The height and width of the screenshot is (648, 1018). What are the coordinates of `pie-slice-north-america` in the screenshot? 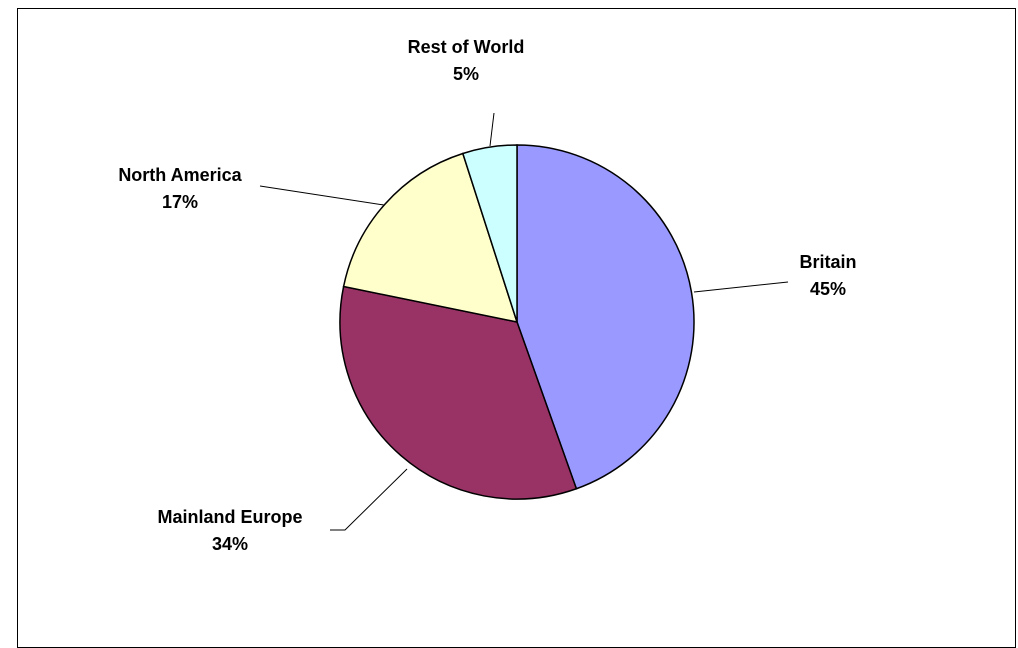 It's located at (430, 237).